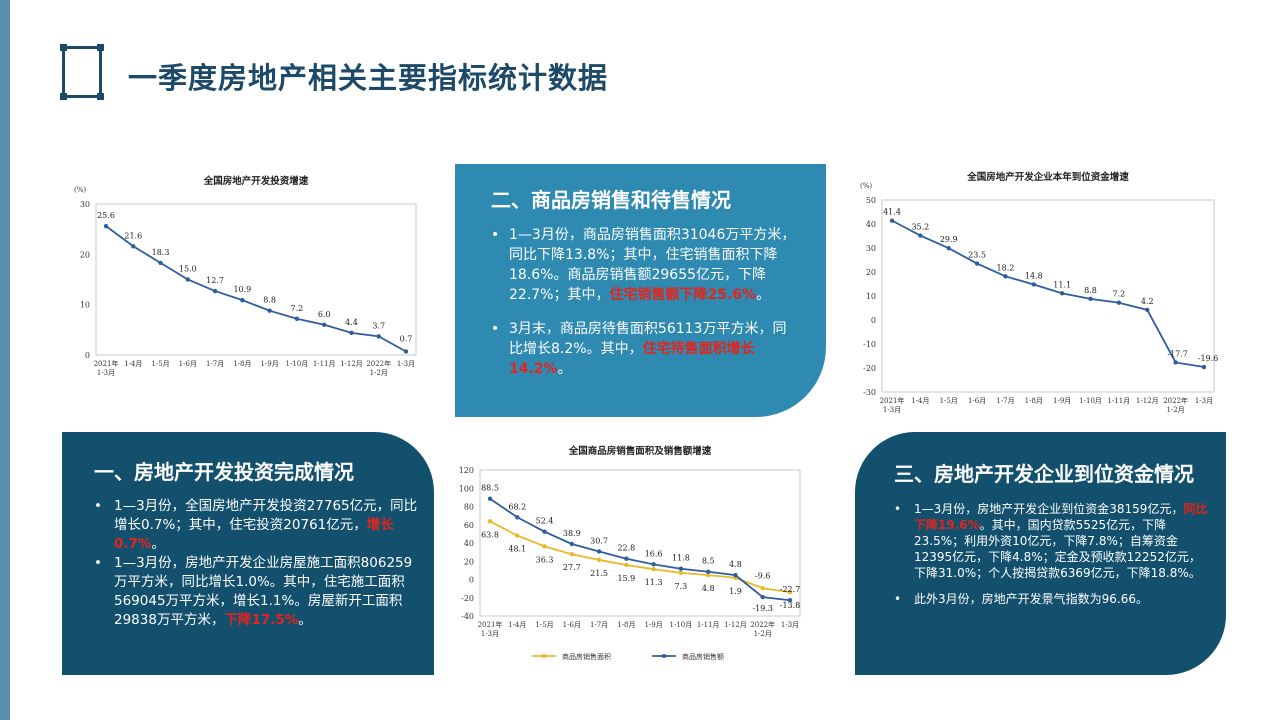 The image size is (1280, 720). What do you see at coordinates (708, 561) in the screenshot?
I see `data-label: 8.5` at bounding box center [708, 561].